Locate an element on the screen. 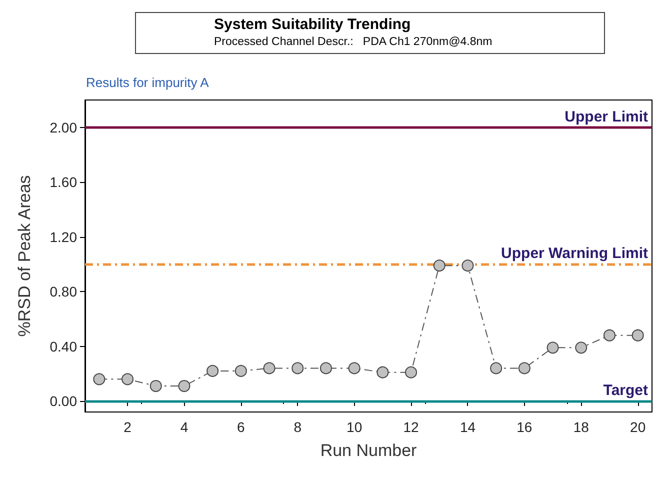 The image size is (667, 480). x-tick-label: 4 is located at coordinates (184, 427).